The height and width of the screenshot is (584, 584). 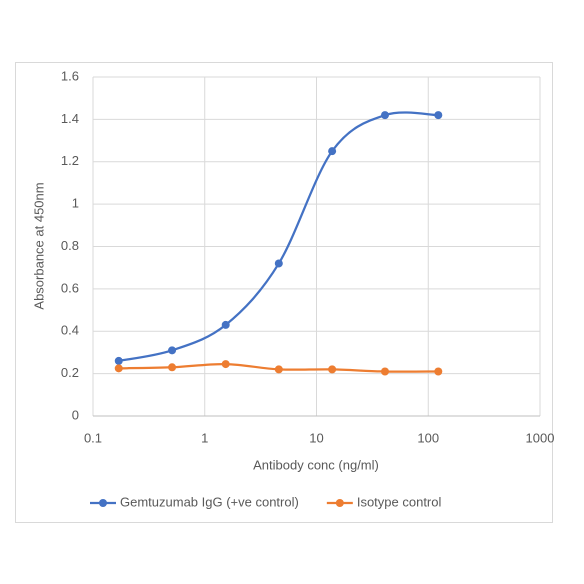 What do you see at coordinates (209, 501) in the screenshot?
I see `legend-label: Gemtuzumab IgG (+ve control)` at bounding box center [209, 501].